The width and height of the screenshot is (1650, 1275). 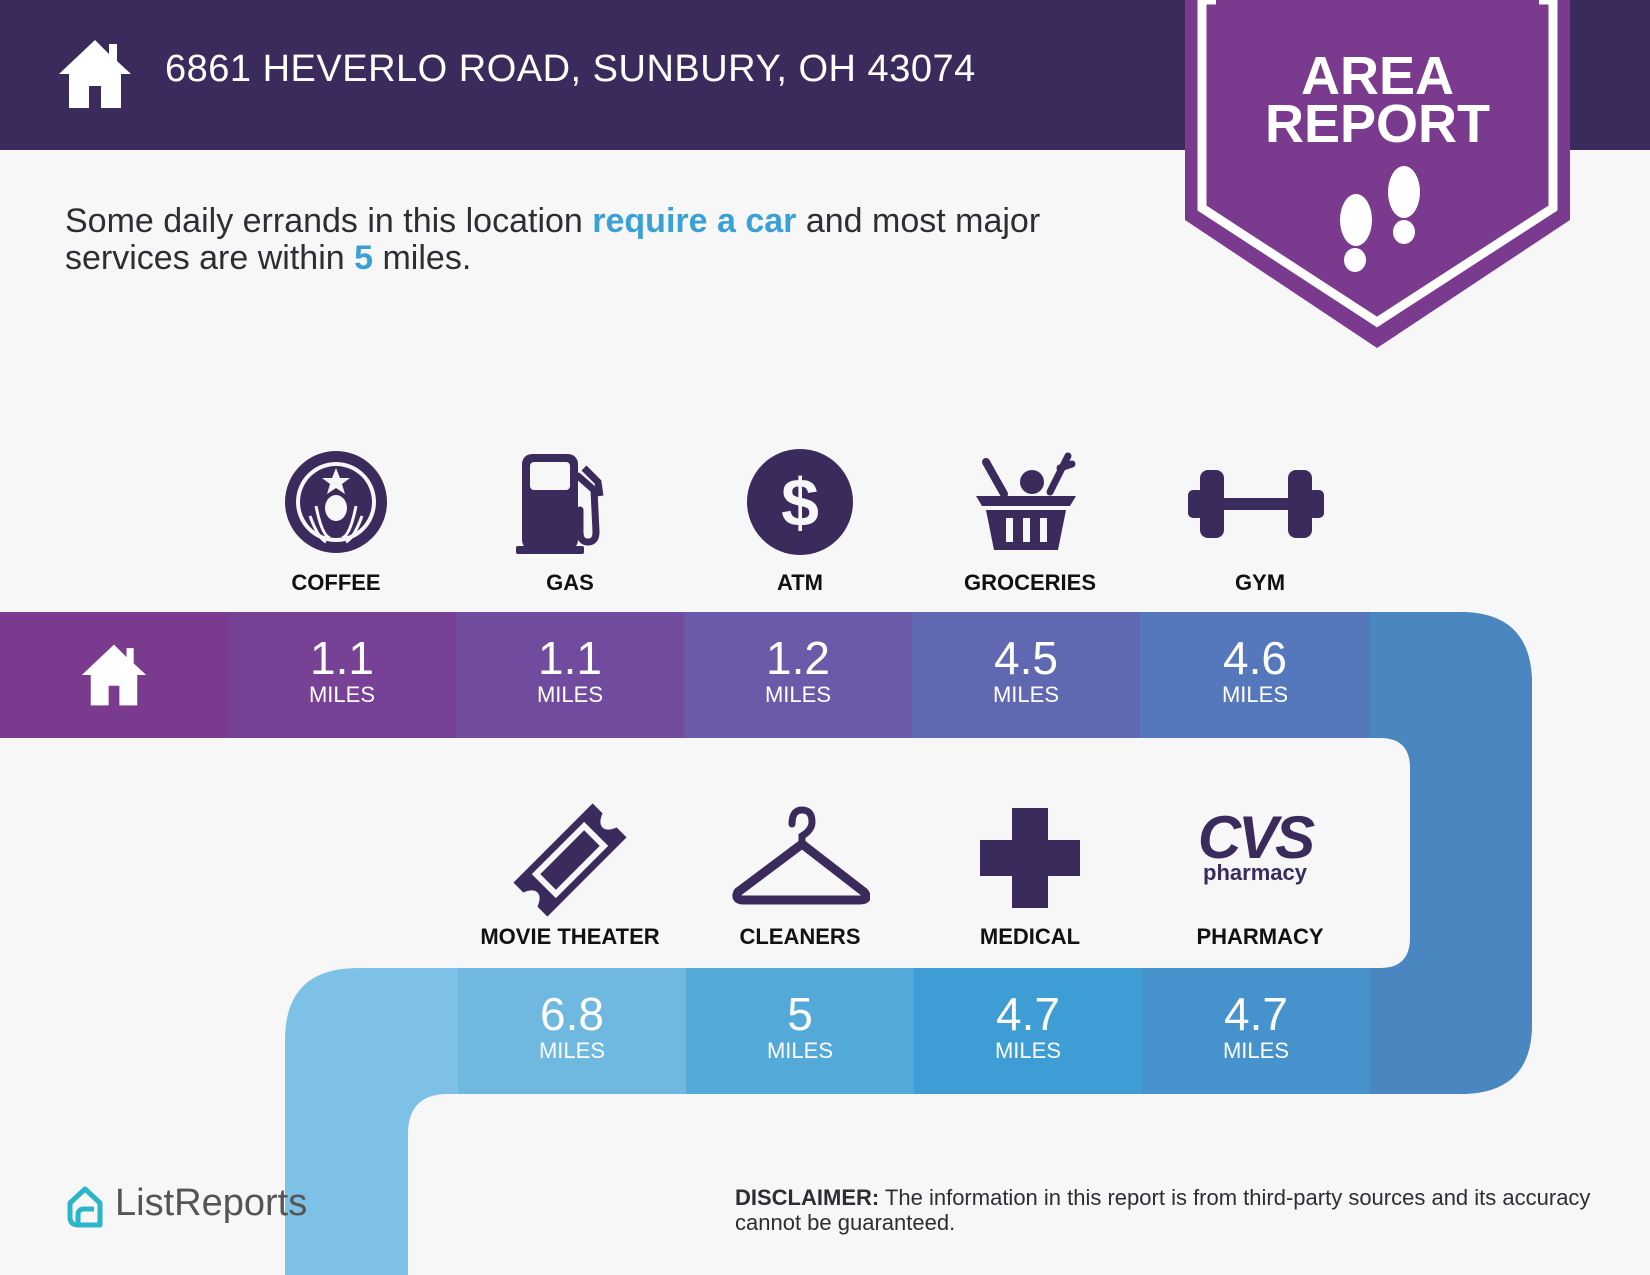 I want to click on label-pharmacy: PHARMACY, so click(x=1260, y=936).